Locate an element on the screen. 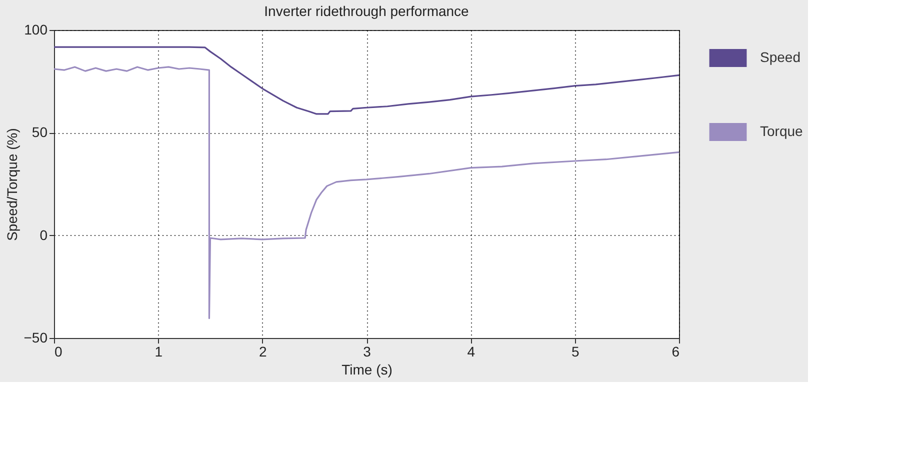 Image resolution: width=919 pixels, height=451 pixels. chart-title: Inverter ridethrough performance is located at coordinates (367, 11).